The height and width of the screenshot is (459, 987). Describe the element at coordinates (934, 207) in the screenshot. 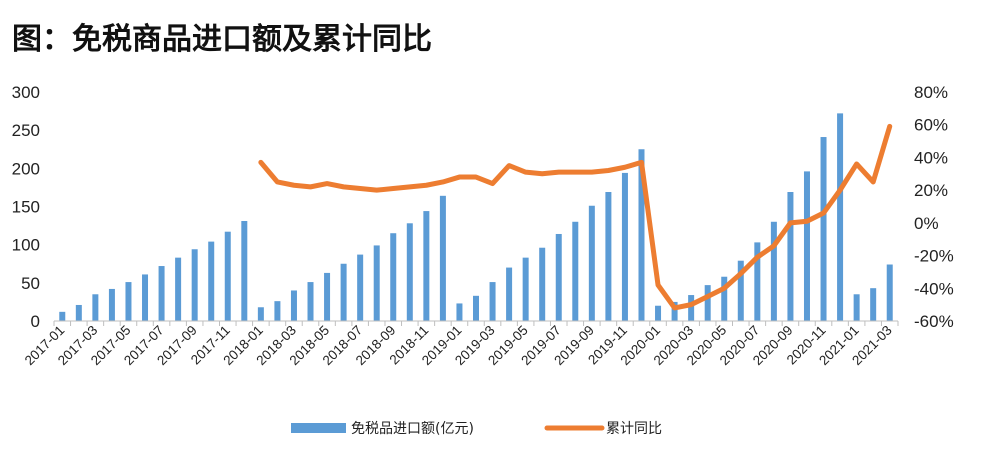

I see `y-axis-right: -60% -40% -20% 0% 20% 40% 60% 80%` at that location.